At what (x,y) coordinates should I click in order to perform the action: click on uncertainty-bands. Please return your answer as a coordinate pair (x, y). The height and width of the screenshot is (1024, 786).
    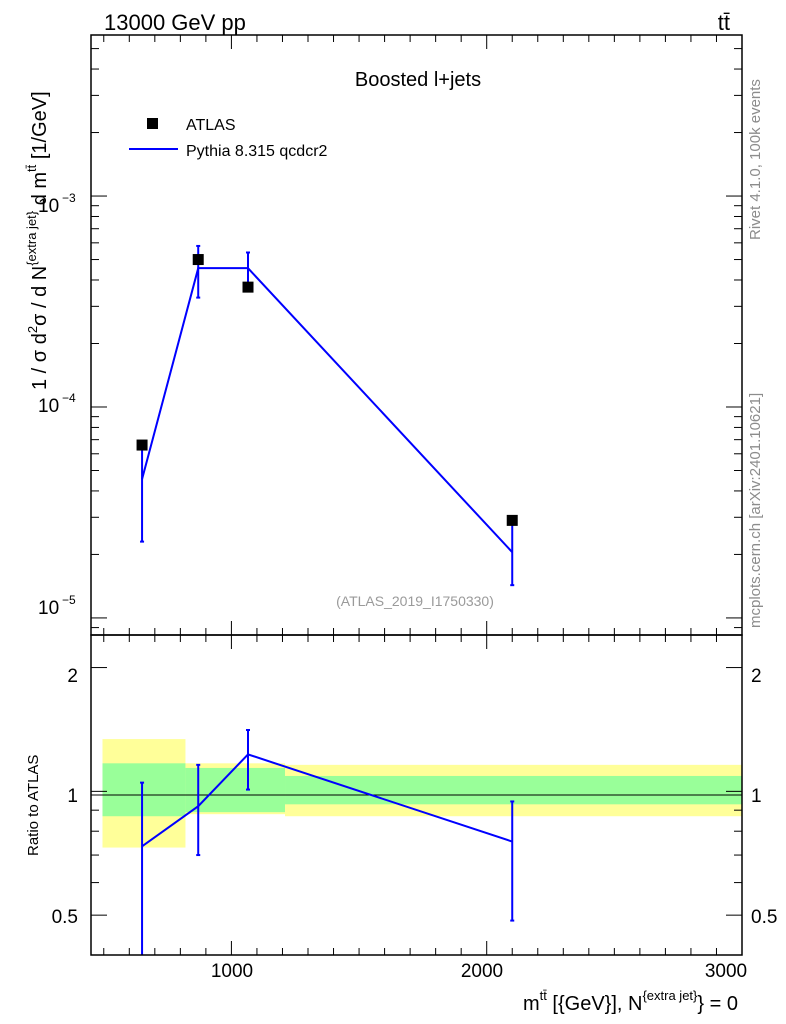
    Looking at the image, I should click on (422, 793).